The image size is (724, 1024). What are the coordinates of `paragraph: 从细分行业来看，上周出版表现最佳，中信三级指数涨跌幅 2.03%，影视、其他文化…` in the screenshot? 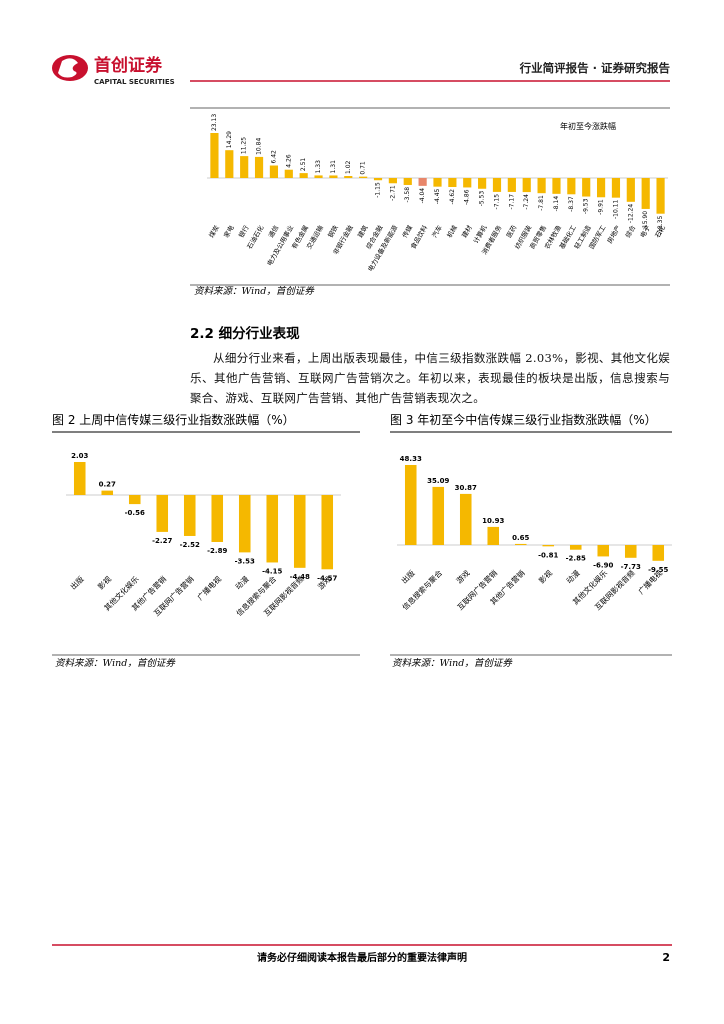 It's located at (430, 378).